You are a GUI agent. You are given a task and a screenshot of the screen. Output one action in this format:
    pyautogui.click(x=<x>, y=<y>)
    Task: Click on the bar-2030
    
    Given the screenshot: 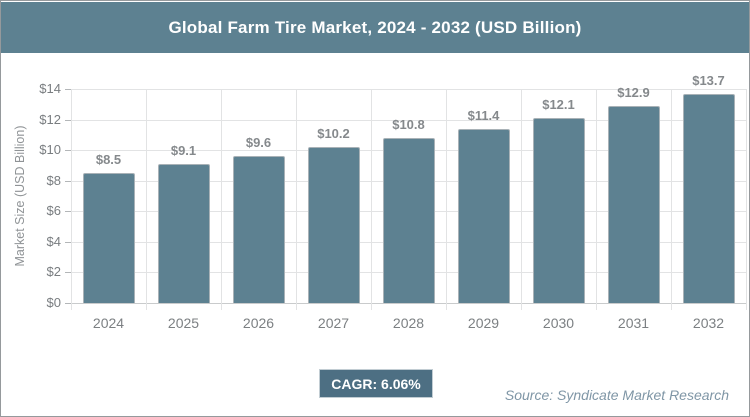 What is the action you would take?
    pyautogui.click(x=558, y=210)
    